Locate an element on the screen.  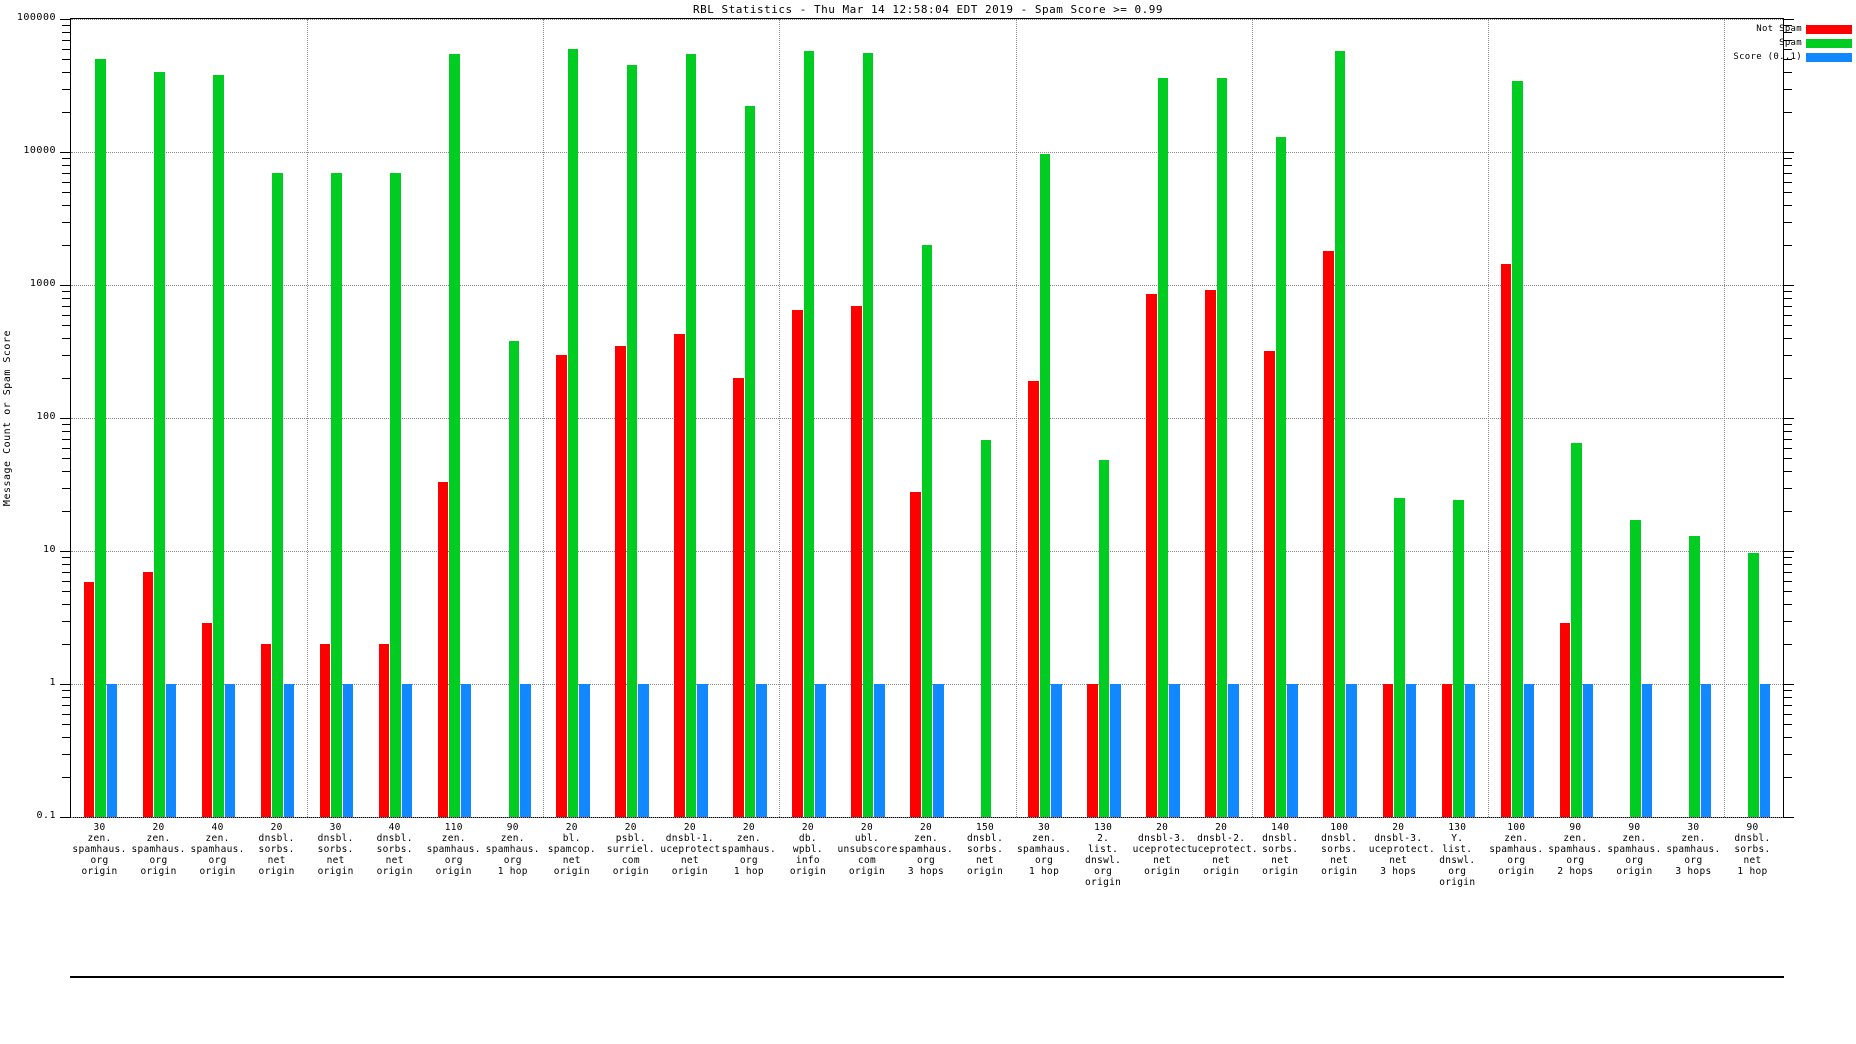
y-axis-tick-label: 1000 is located at coordinates (42, 283).